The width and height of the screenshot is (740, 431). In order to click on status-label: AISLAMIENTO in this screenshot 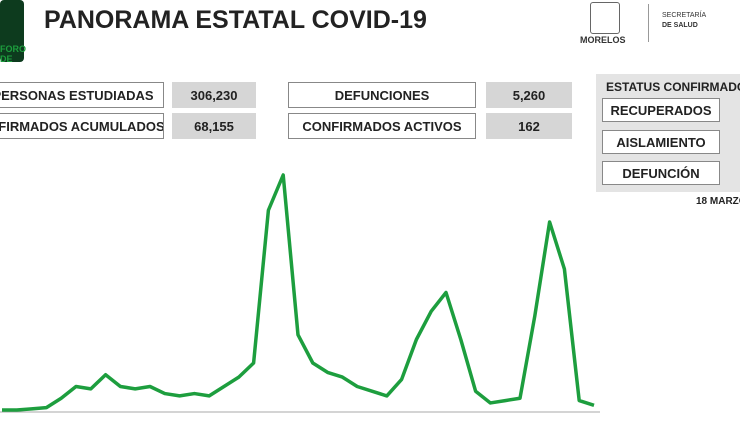, I will do `click(661, 142)`.